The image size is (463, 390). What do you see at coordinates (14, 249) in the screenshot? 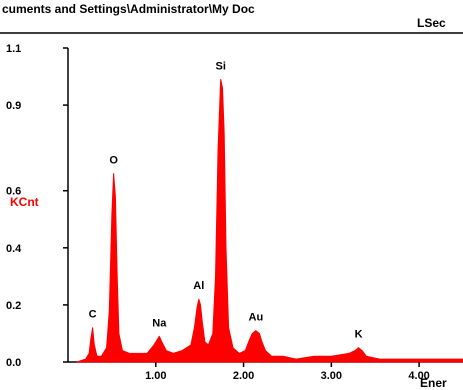
I see `y-tick-label: 0.4` at bounding box center [14, 249].